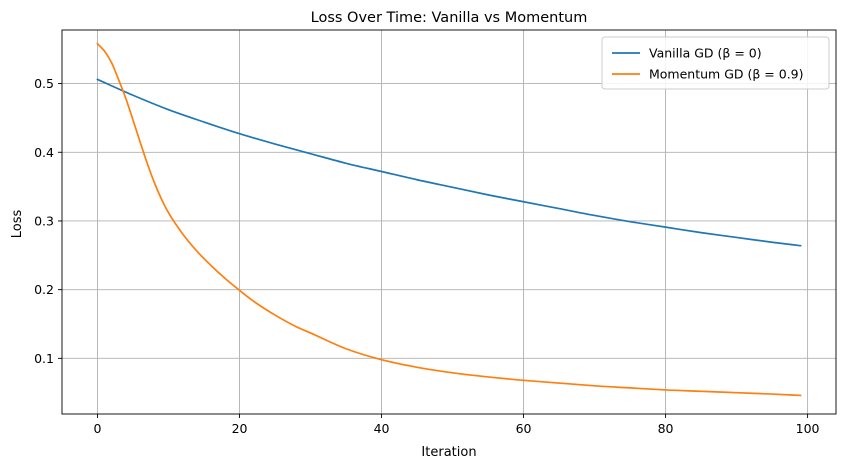 The image size is (846, 468). I want to click on legend-box, so click(715, 63).